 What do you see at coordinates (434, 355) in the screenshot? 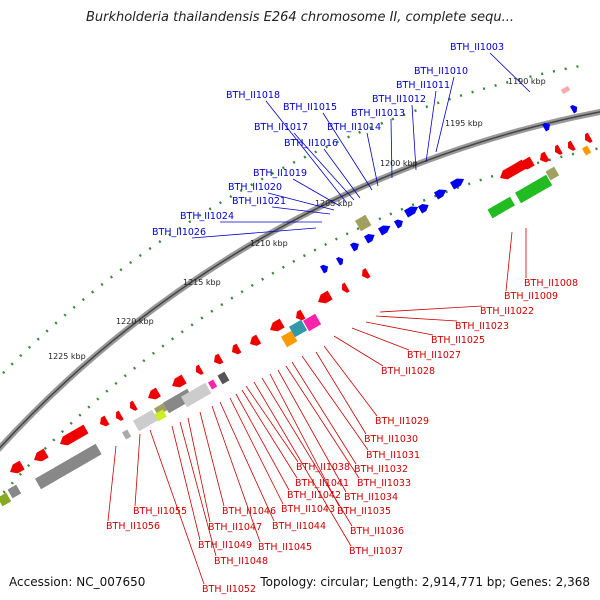
I see `lower-gene-label: BTH_II1027` at bounding box center [434, 355].